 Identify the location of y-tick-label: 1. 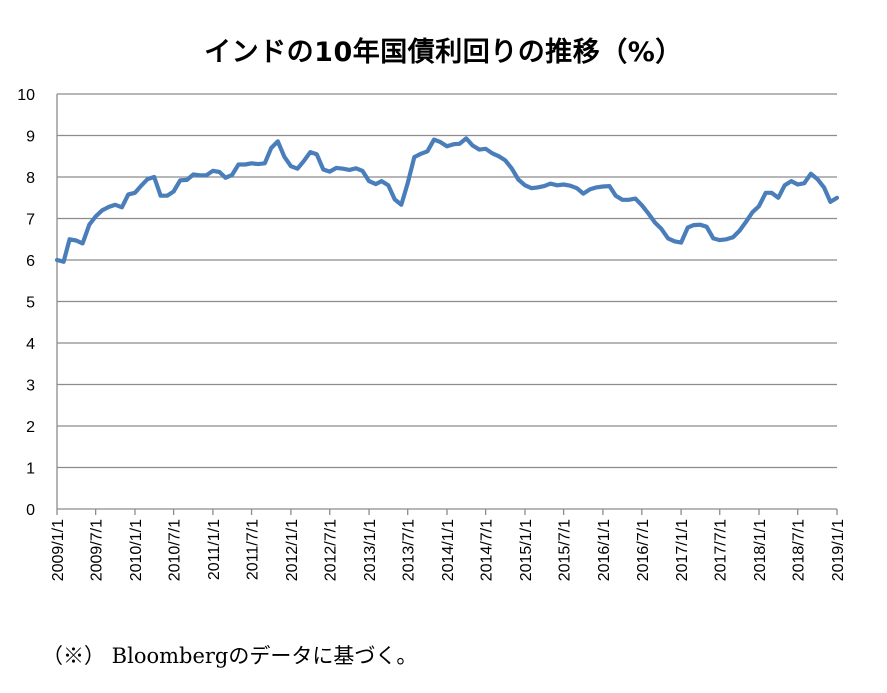
(30, 469).